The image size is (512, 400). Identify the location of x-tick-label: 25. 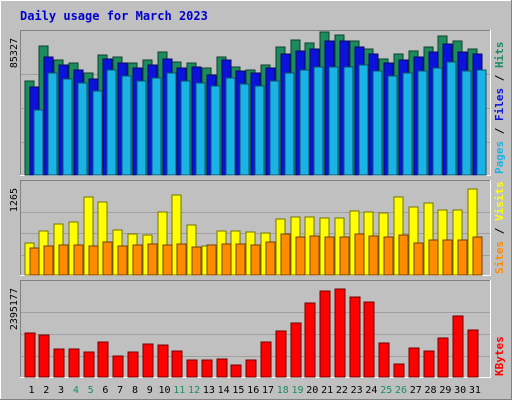
(386, 390).